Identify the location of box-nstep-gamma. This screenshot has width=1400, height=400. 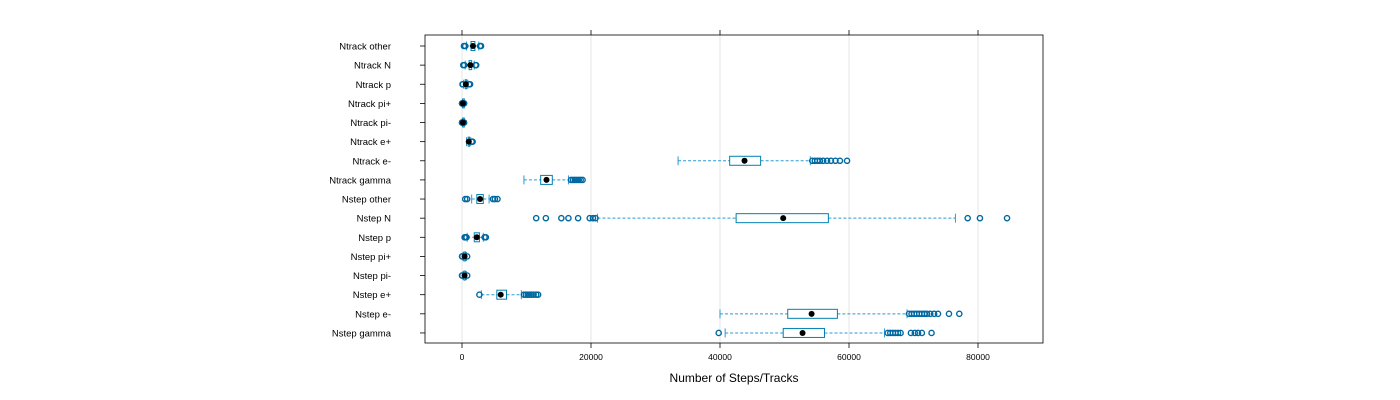
(825, 332).